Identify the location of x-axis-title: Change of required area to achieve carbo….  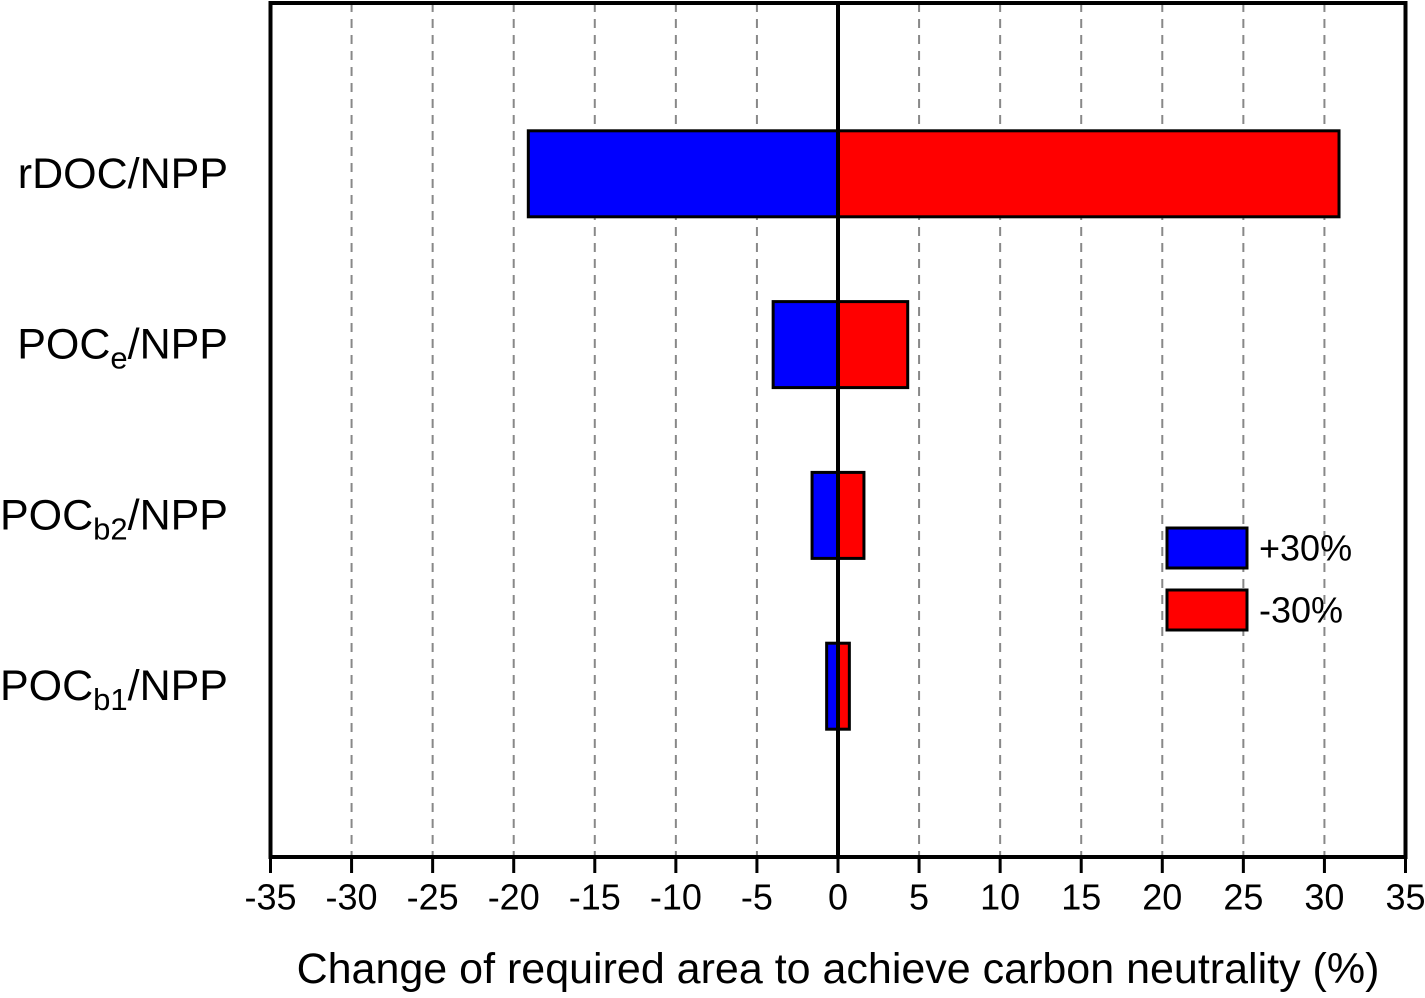
(838, 969).